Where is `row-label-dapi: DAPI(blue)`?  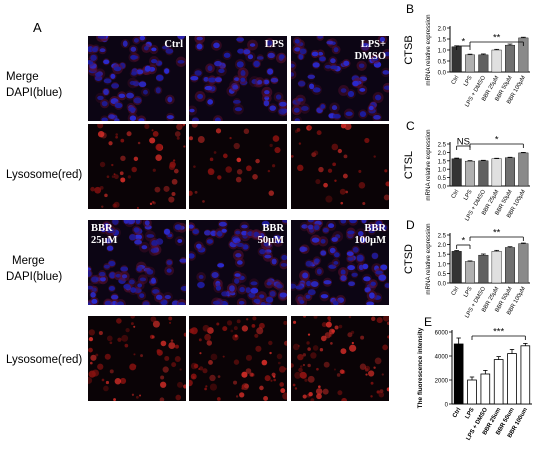 row-label-dapi: DAPI(blue) is located at coordinates (34, 93).